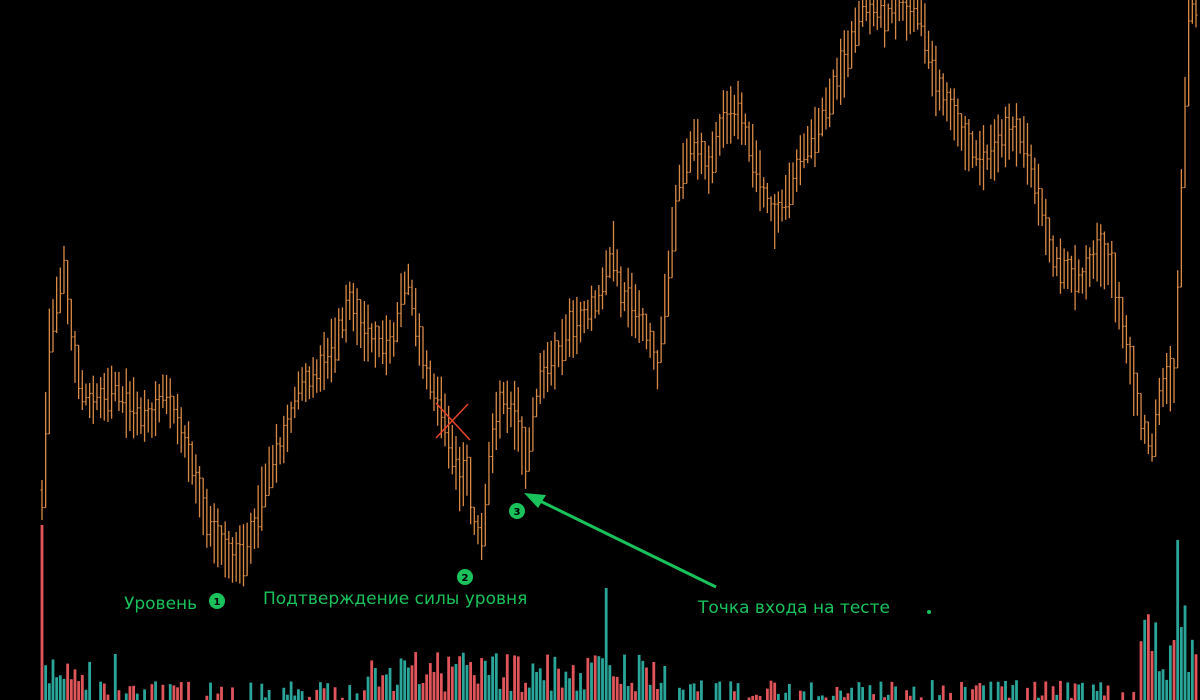 This screenshot has width=1200, height=700. Describe the element at coordinates (160, 604) in the screenshot. I see `level-label: Уровень` at that location.